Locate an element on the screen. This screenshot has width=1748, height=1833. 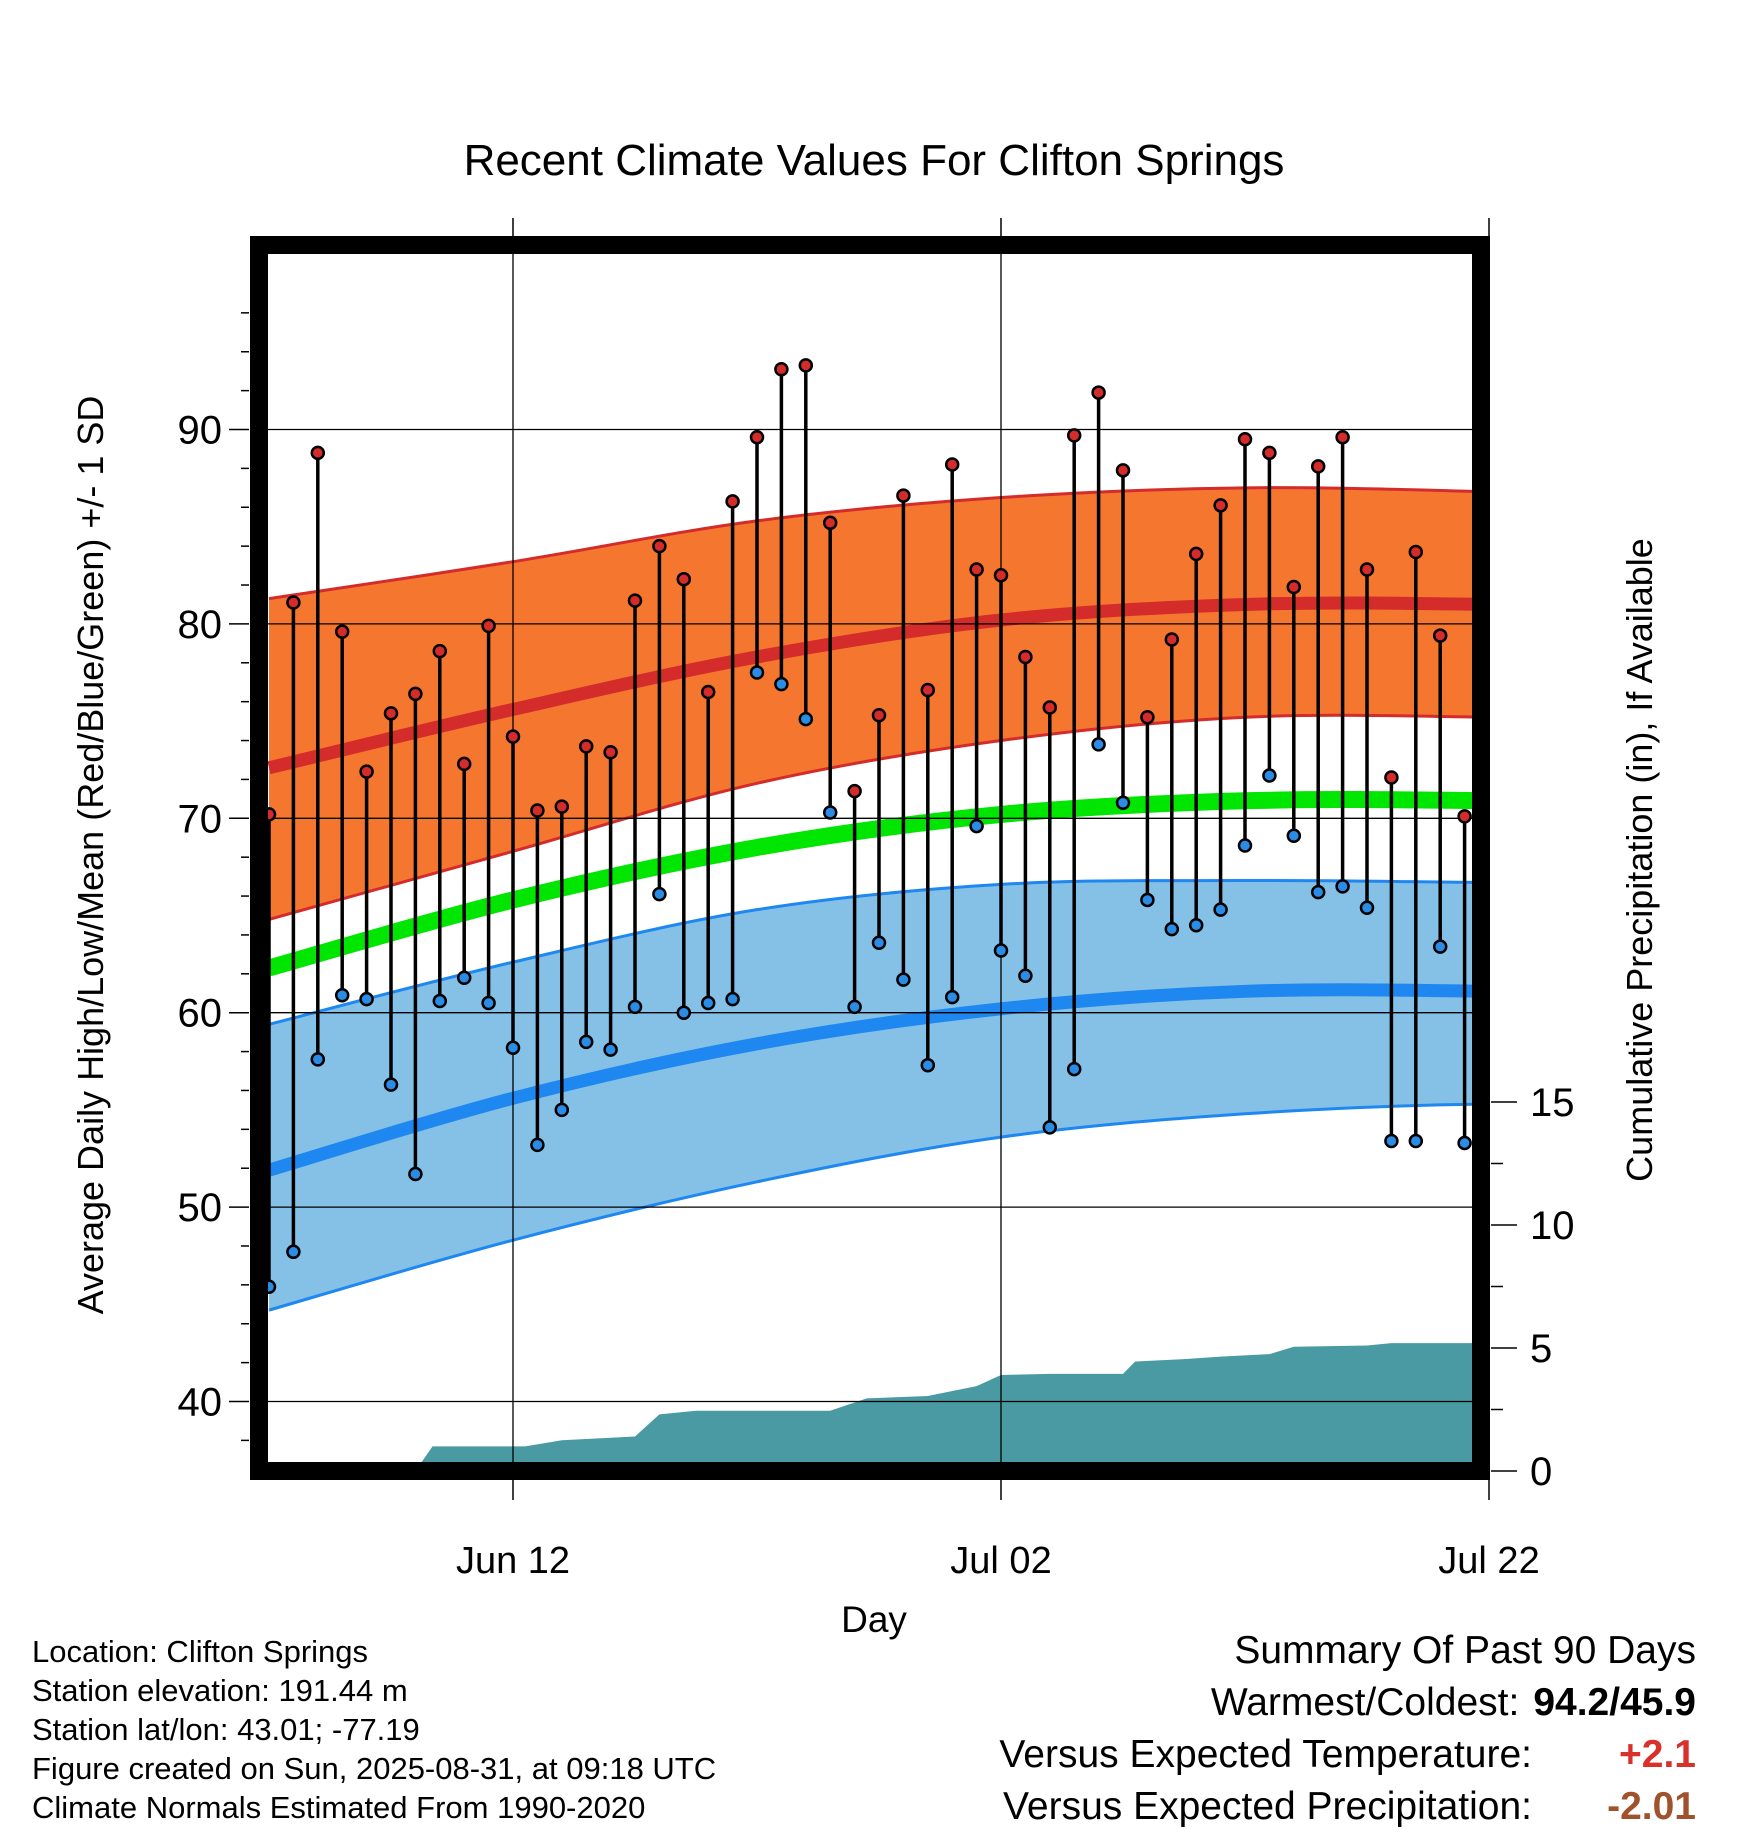
low-lower-line is located at coordinates (874, 1207).